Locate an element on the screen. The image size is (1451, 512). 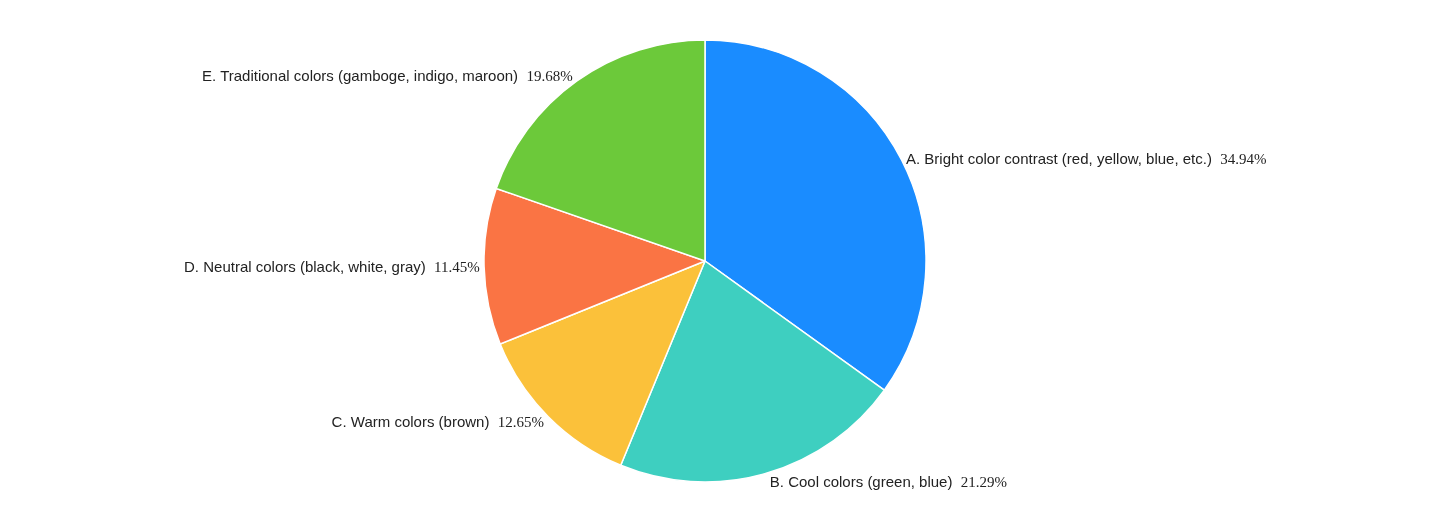
data-label: 34.94% is located at coordinates (1243, 159).